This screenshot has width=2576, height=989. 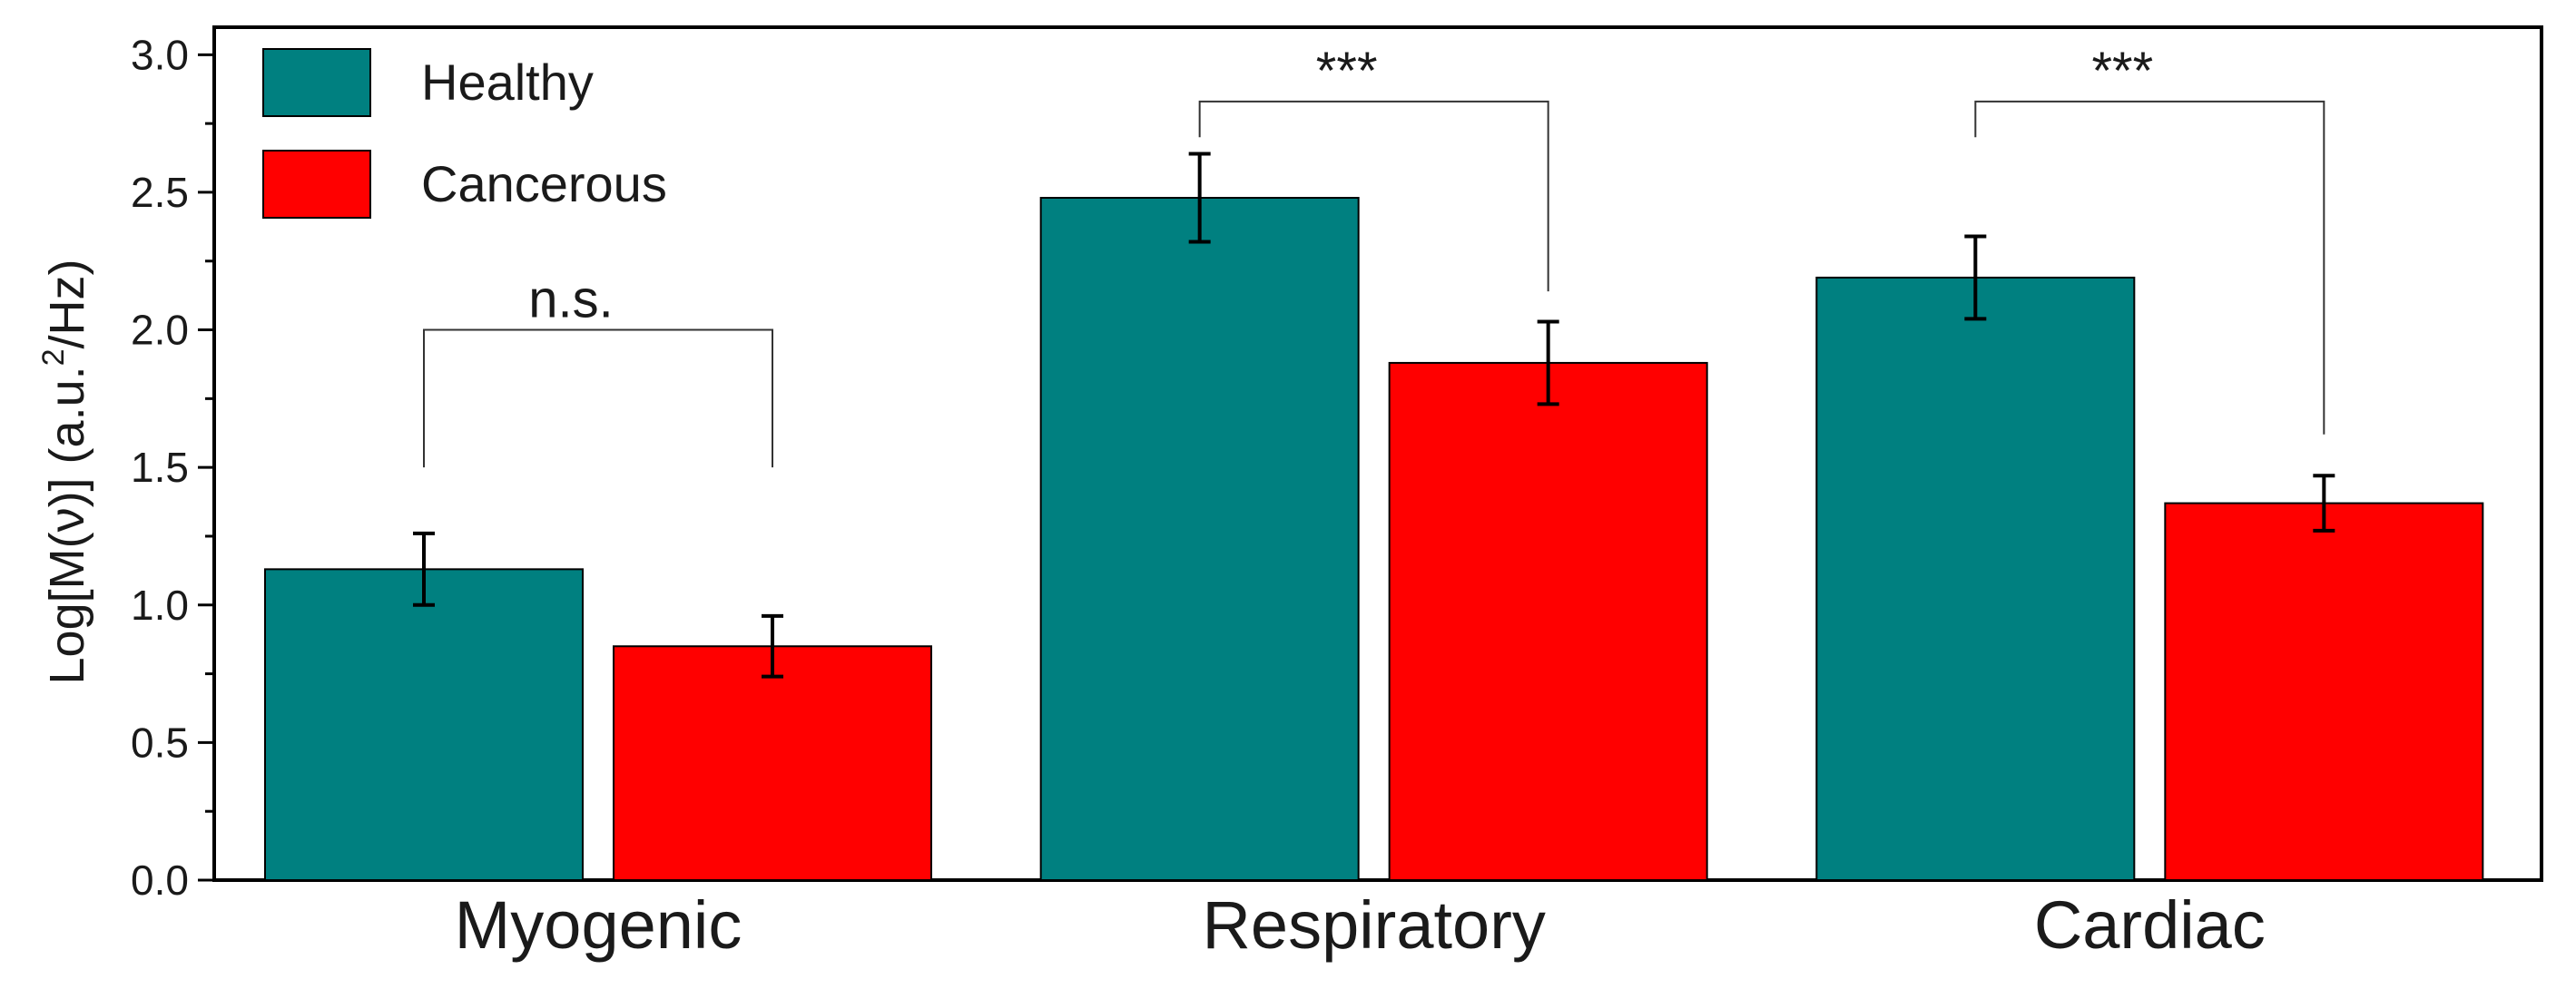 I want to click on x-category-label: Myogenic, so click(x=598, y=925).